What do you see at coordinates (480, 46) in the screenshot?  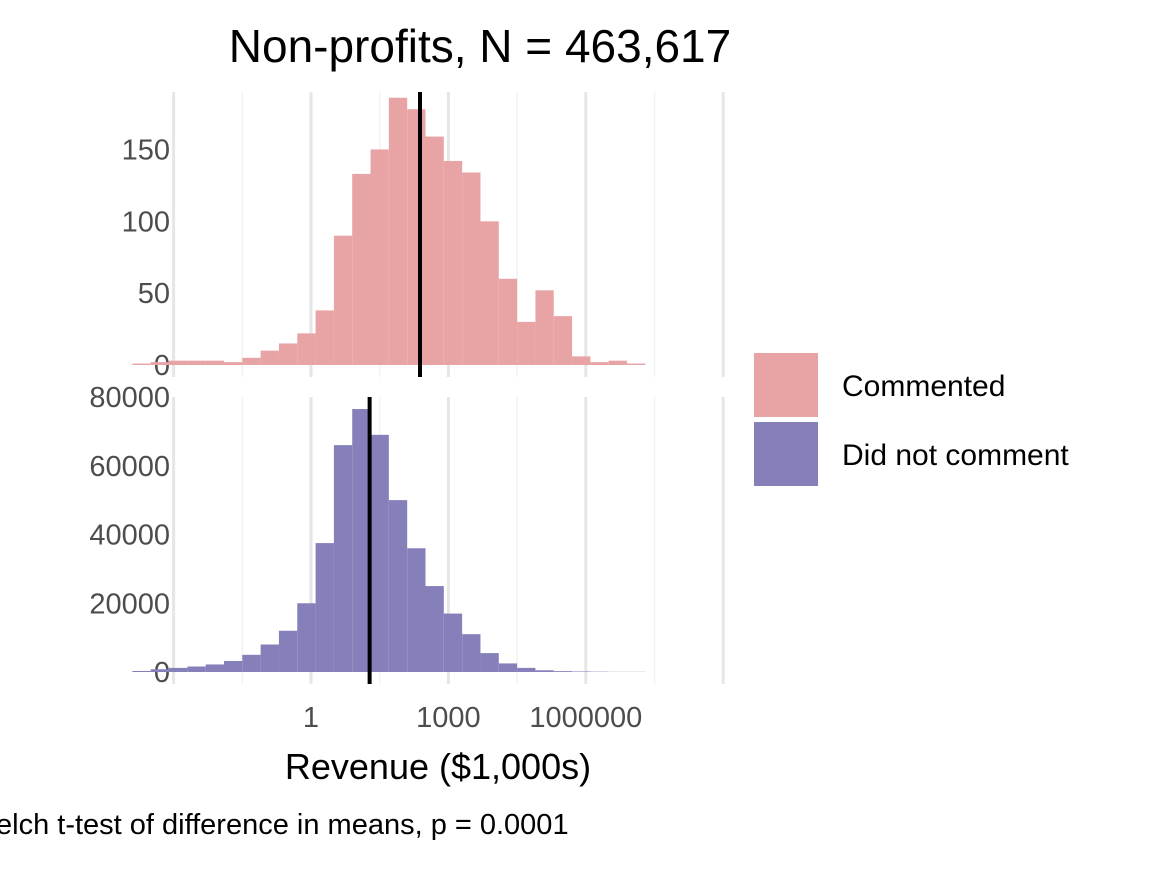 I see `chart-title: Non-profits, N = 463,617` at bounding box center [480, 46].